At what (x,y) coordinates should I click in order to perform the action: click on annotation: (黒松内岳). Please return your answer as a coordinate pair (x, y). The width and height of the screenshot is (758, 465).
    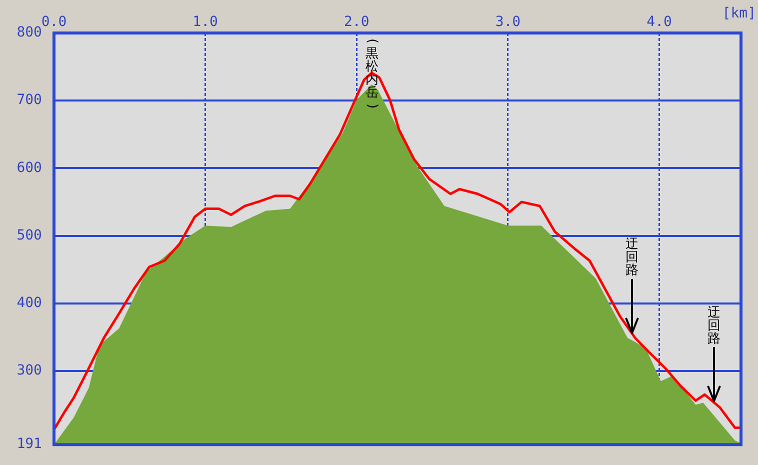
    Looking at the image, I should click on (372, 73).